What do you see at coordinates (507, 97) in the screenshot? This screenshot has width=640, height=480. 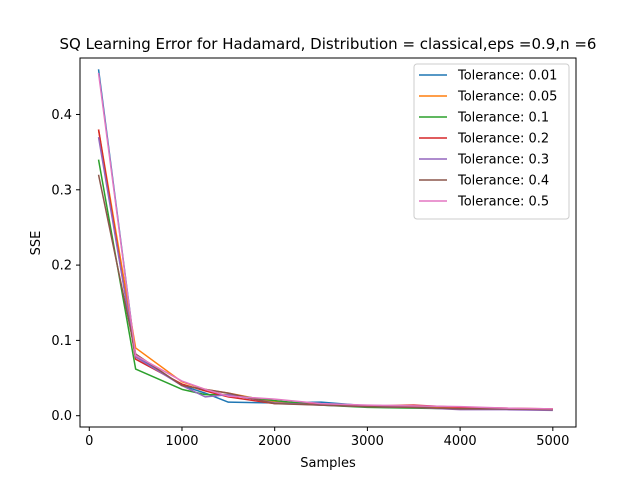 I see `legend-label: Tolerance: 0.05` at bounding box center [507, 97].